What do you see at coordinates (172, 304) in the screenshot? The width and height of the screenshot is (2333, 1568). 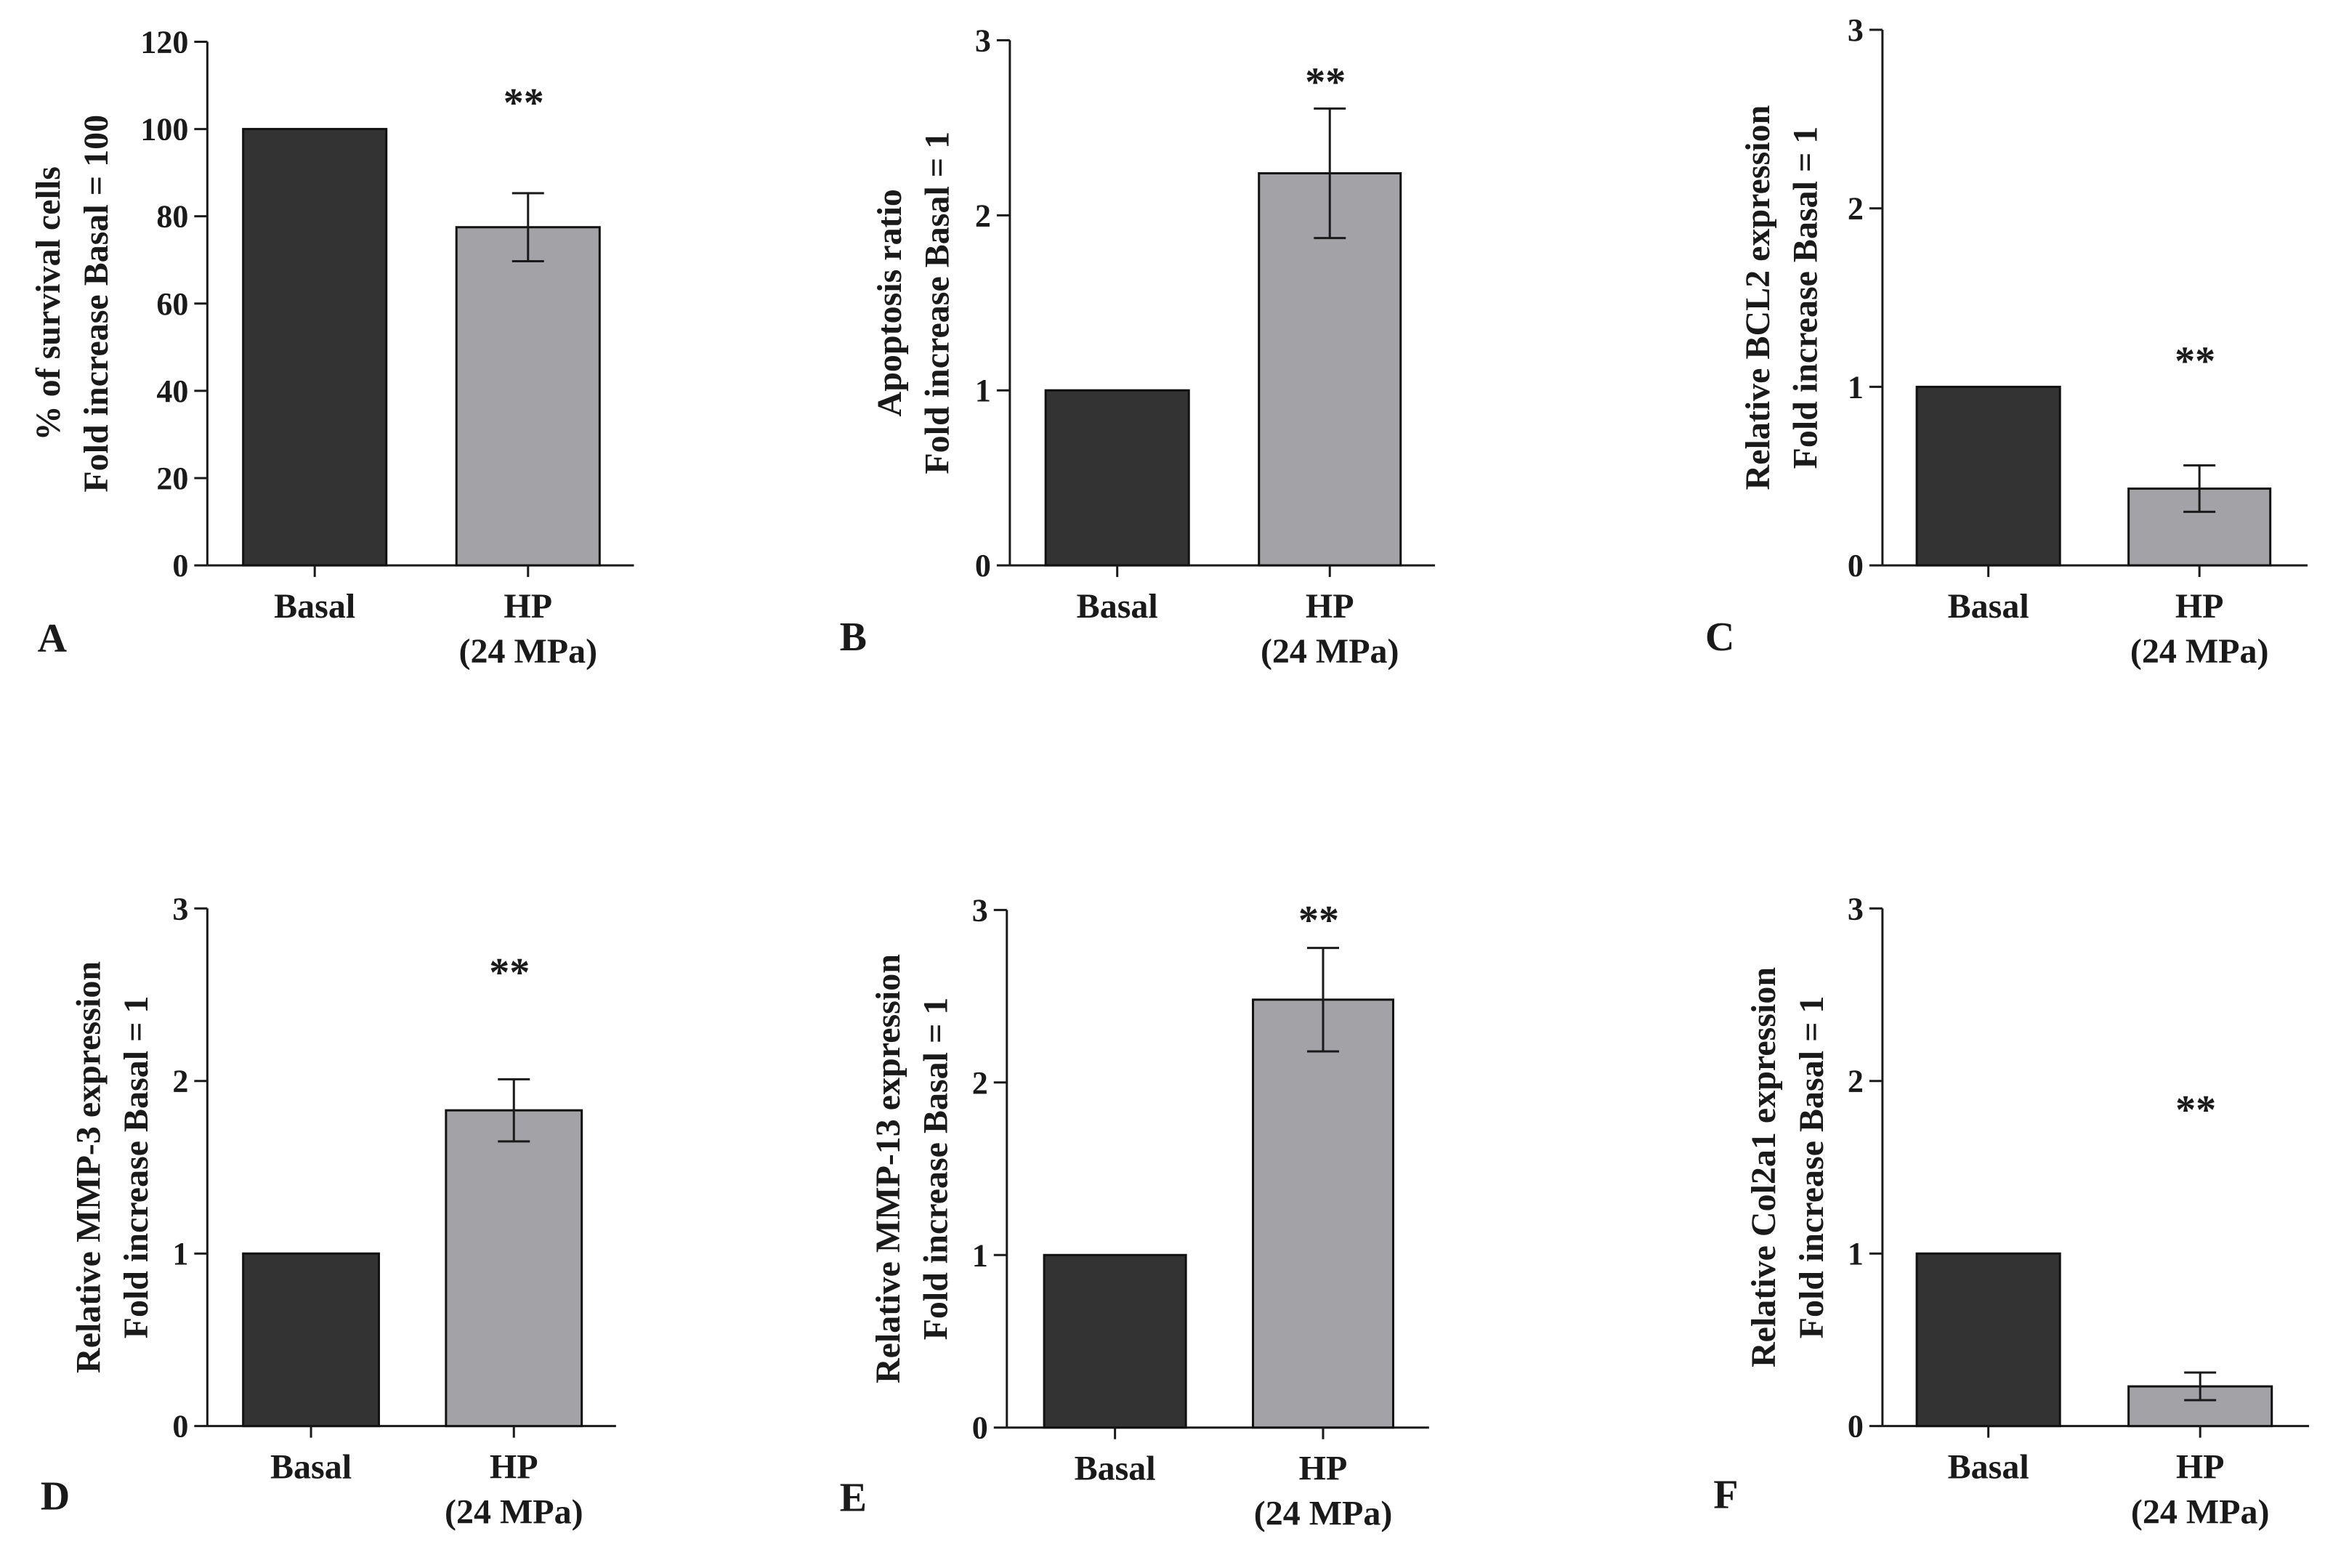 I see `y-tick-label: 60` at bounding box center [172, 304].